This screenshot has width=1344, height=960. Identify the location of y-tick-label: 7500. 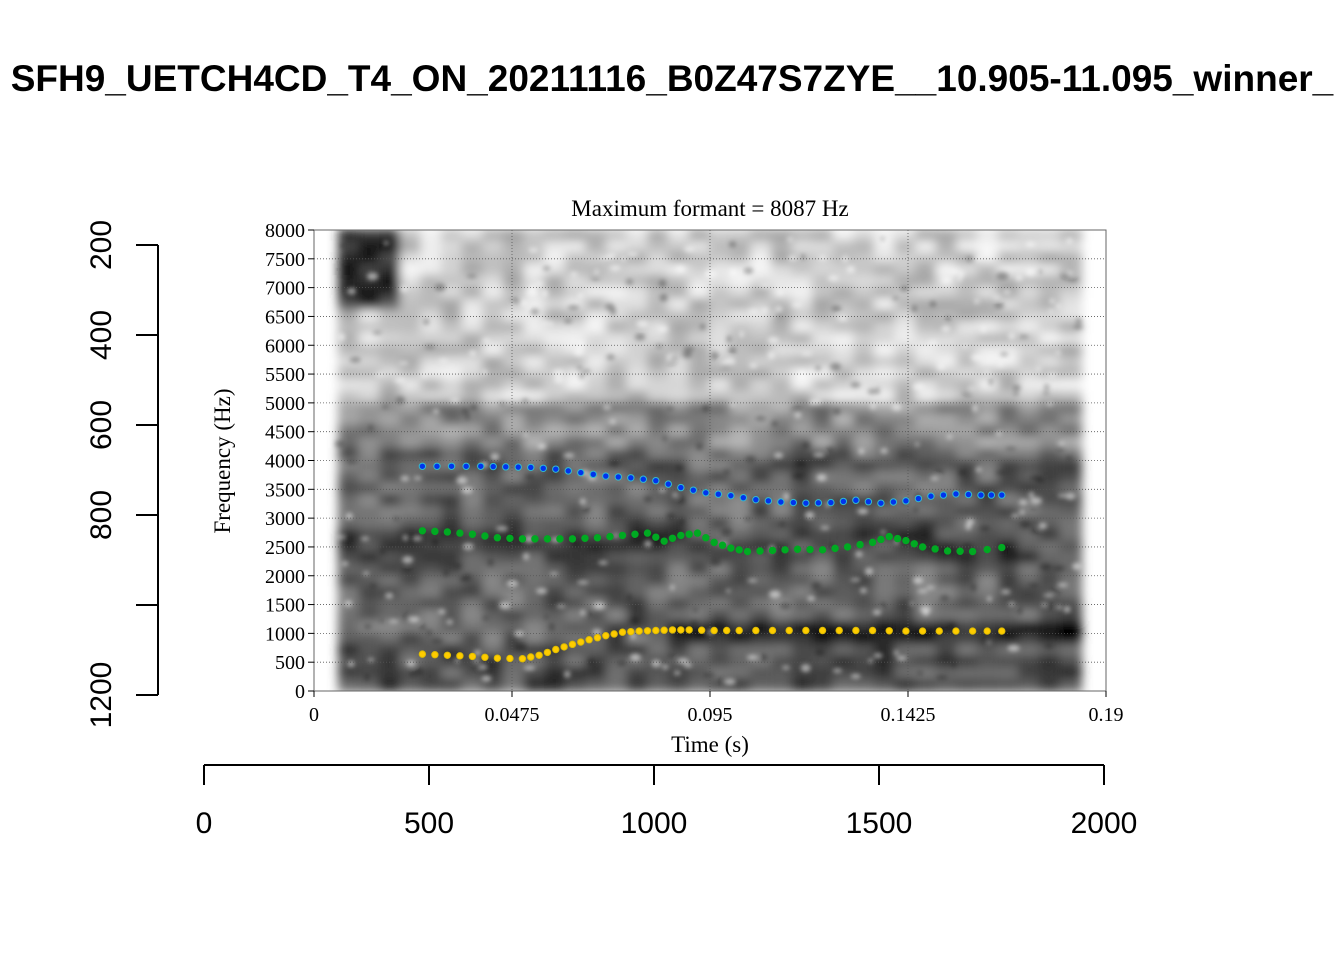
(285, 260).